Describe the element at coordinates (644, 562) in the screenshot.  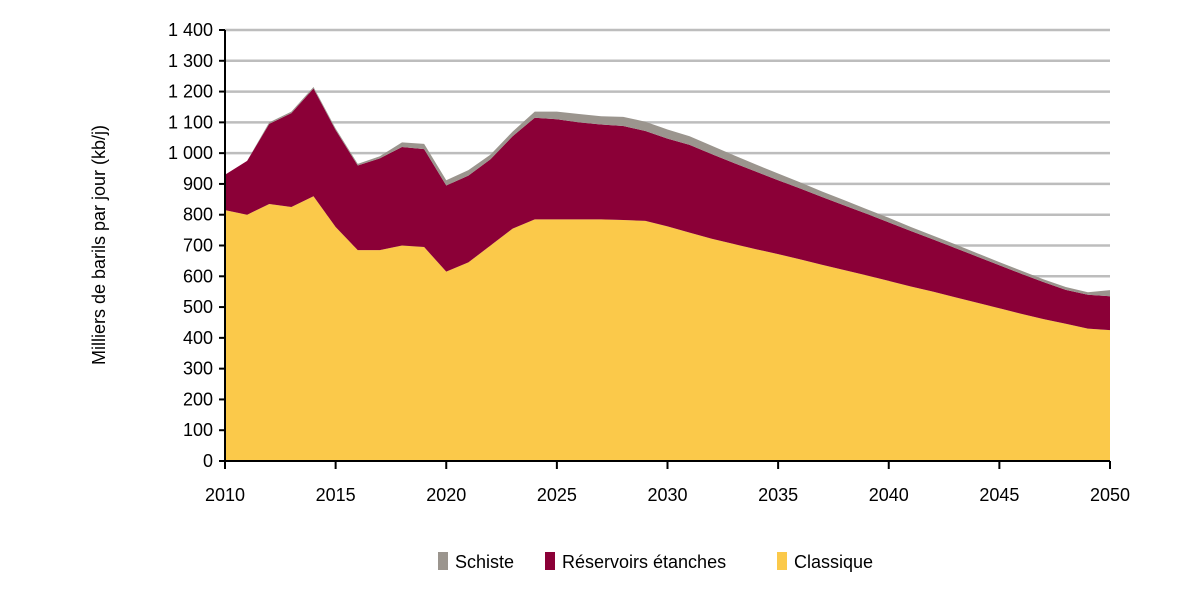
I see `legend-label: Réservoirs étanches` at that location.